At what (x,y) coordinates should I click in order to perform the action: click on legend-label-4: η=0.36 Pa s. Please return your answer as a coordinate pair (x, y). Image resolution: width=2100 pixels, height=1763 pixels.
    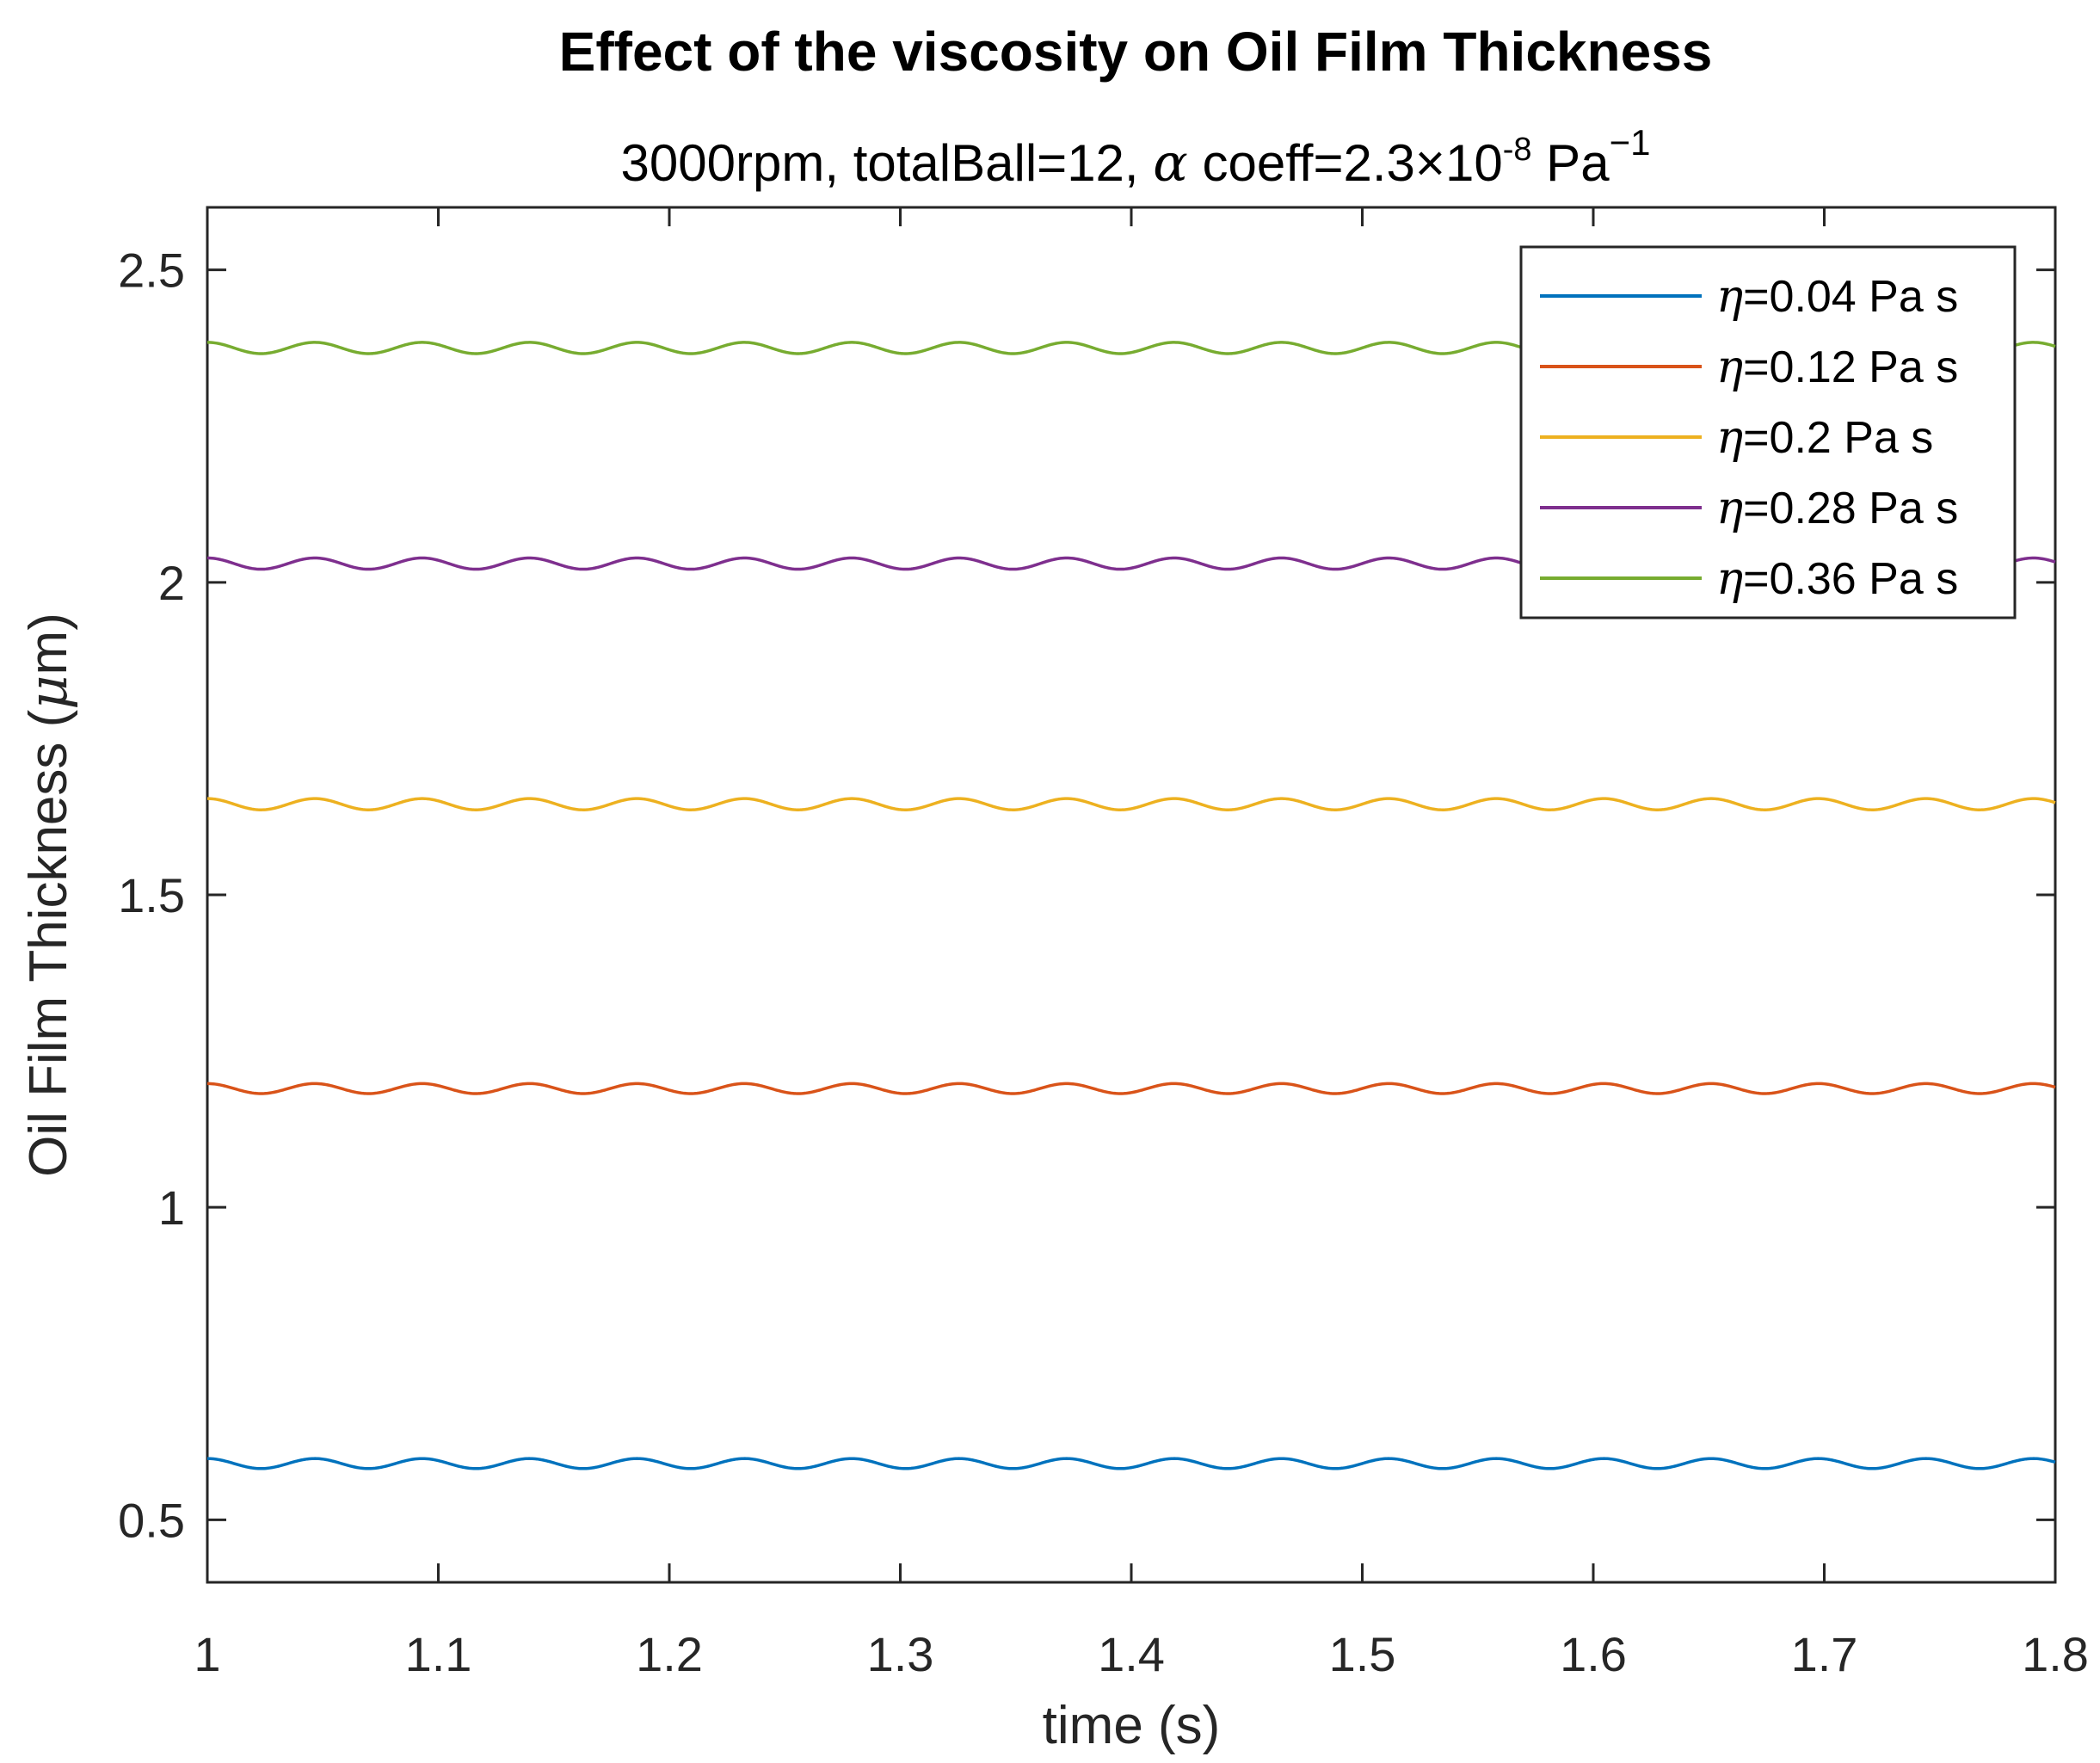
    Looking at the image, I should click on (1837, 579).